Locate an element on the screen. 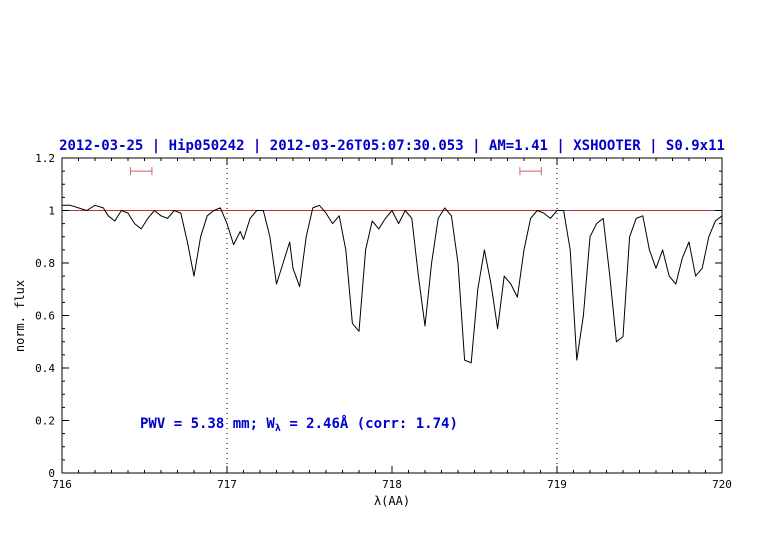 The width and height of the screenshot is (782, 542). pwv-annotation-text: PWV = 5.38 mm; W is located at coordinates (207, 424).